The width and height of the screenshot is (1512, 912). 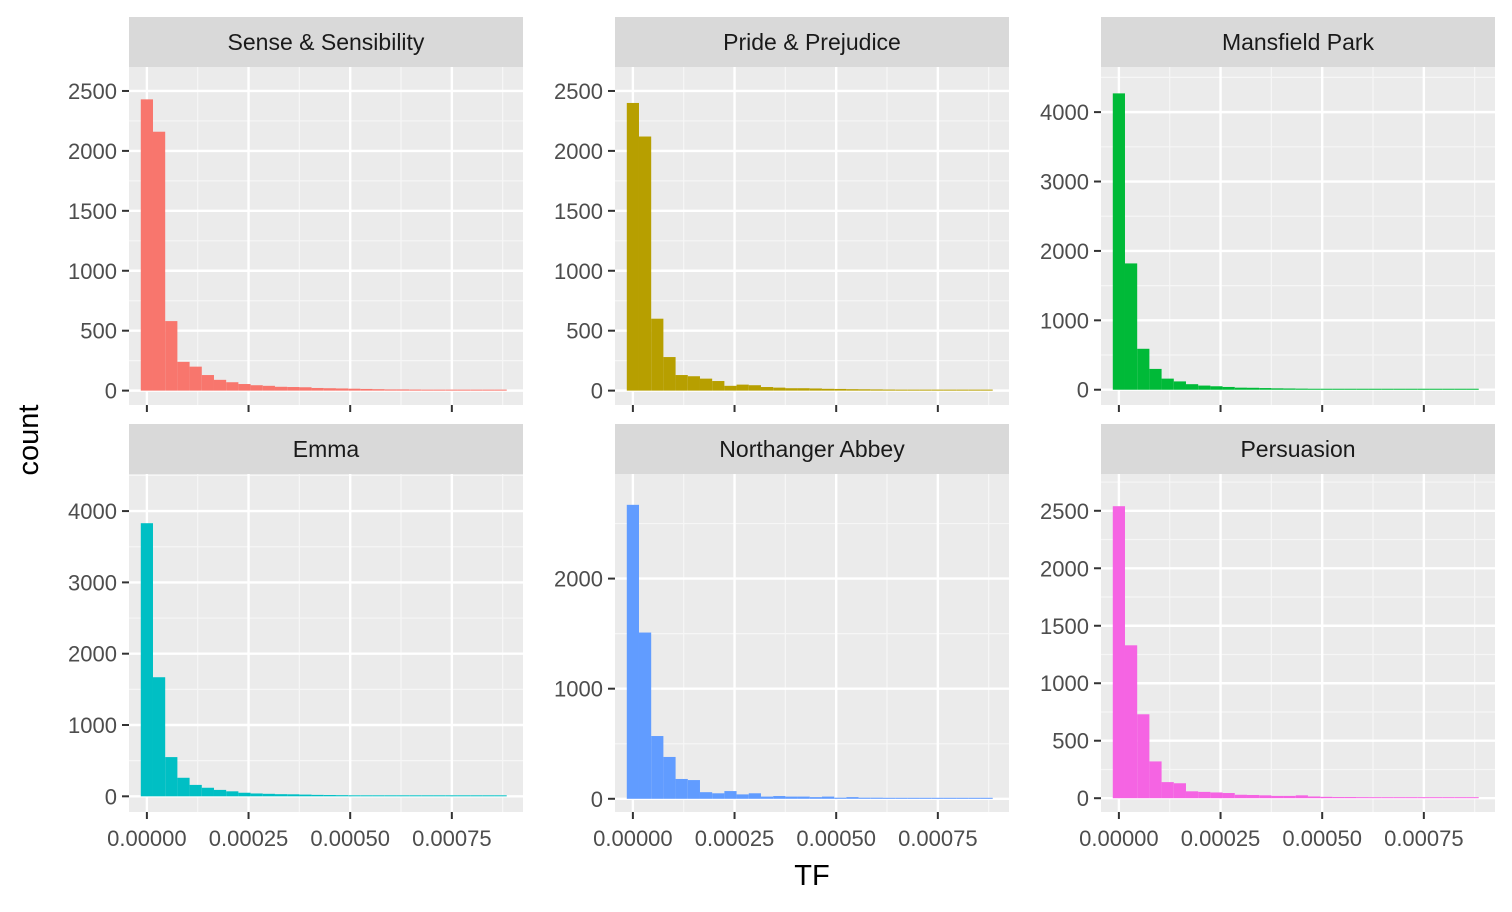 What do you see at coordinates (811, 876) in the screenshot?
I see `x-axis-title: TF` at bounding box center [811, 876].